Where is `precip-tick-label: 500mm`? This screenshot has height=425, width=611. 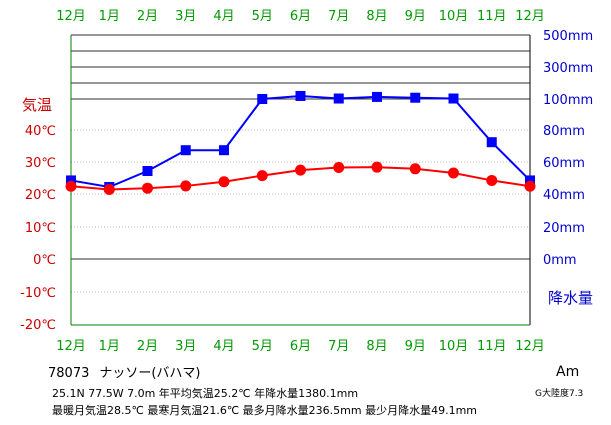 precip-tick-label: 500mm is located at coordinates (568, 36).